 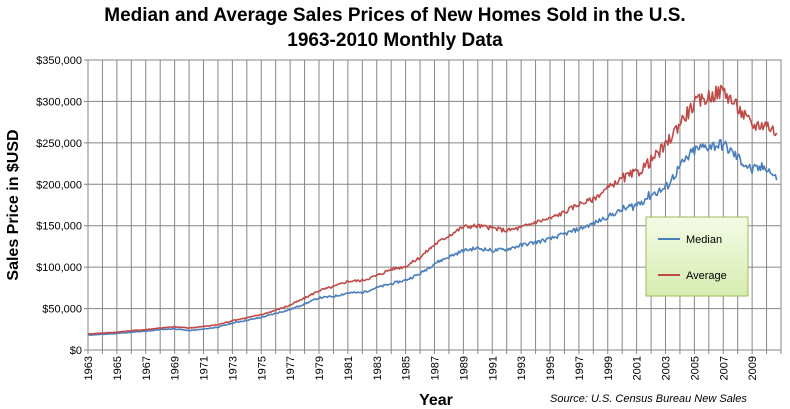 I want to click on x-tick-label: 1977, so click(x=291, y=368).